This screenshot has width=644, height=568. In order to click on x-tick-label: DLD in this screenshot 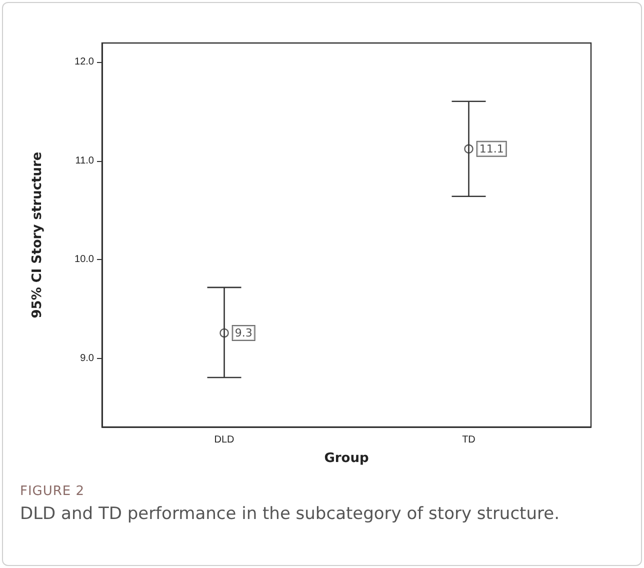, I will do `click(224, 440)`.